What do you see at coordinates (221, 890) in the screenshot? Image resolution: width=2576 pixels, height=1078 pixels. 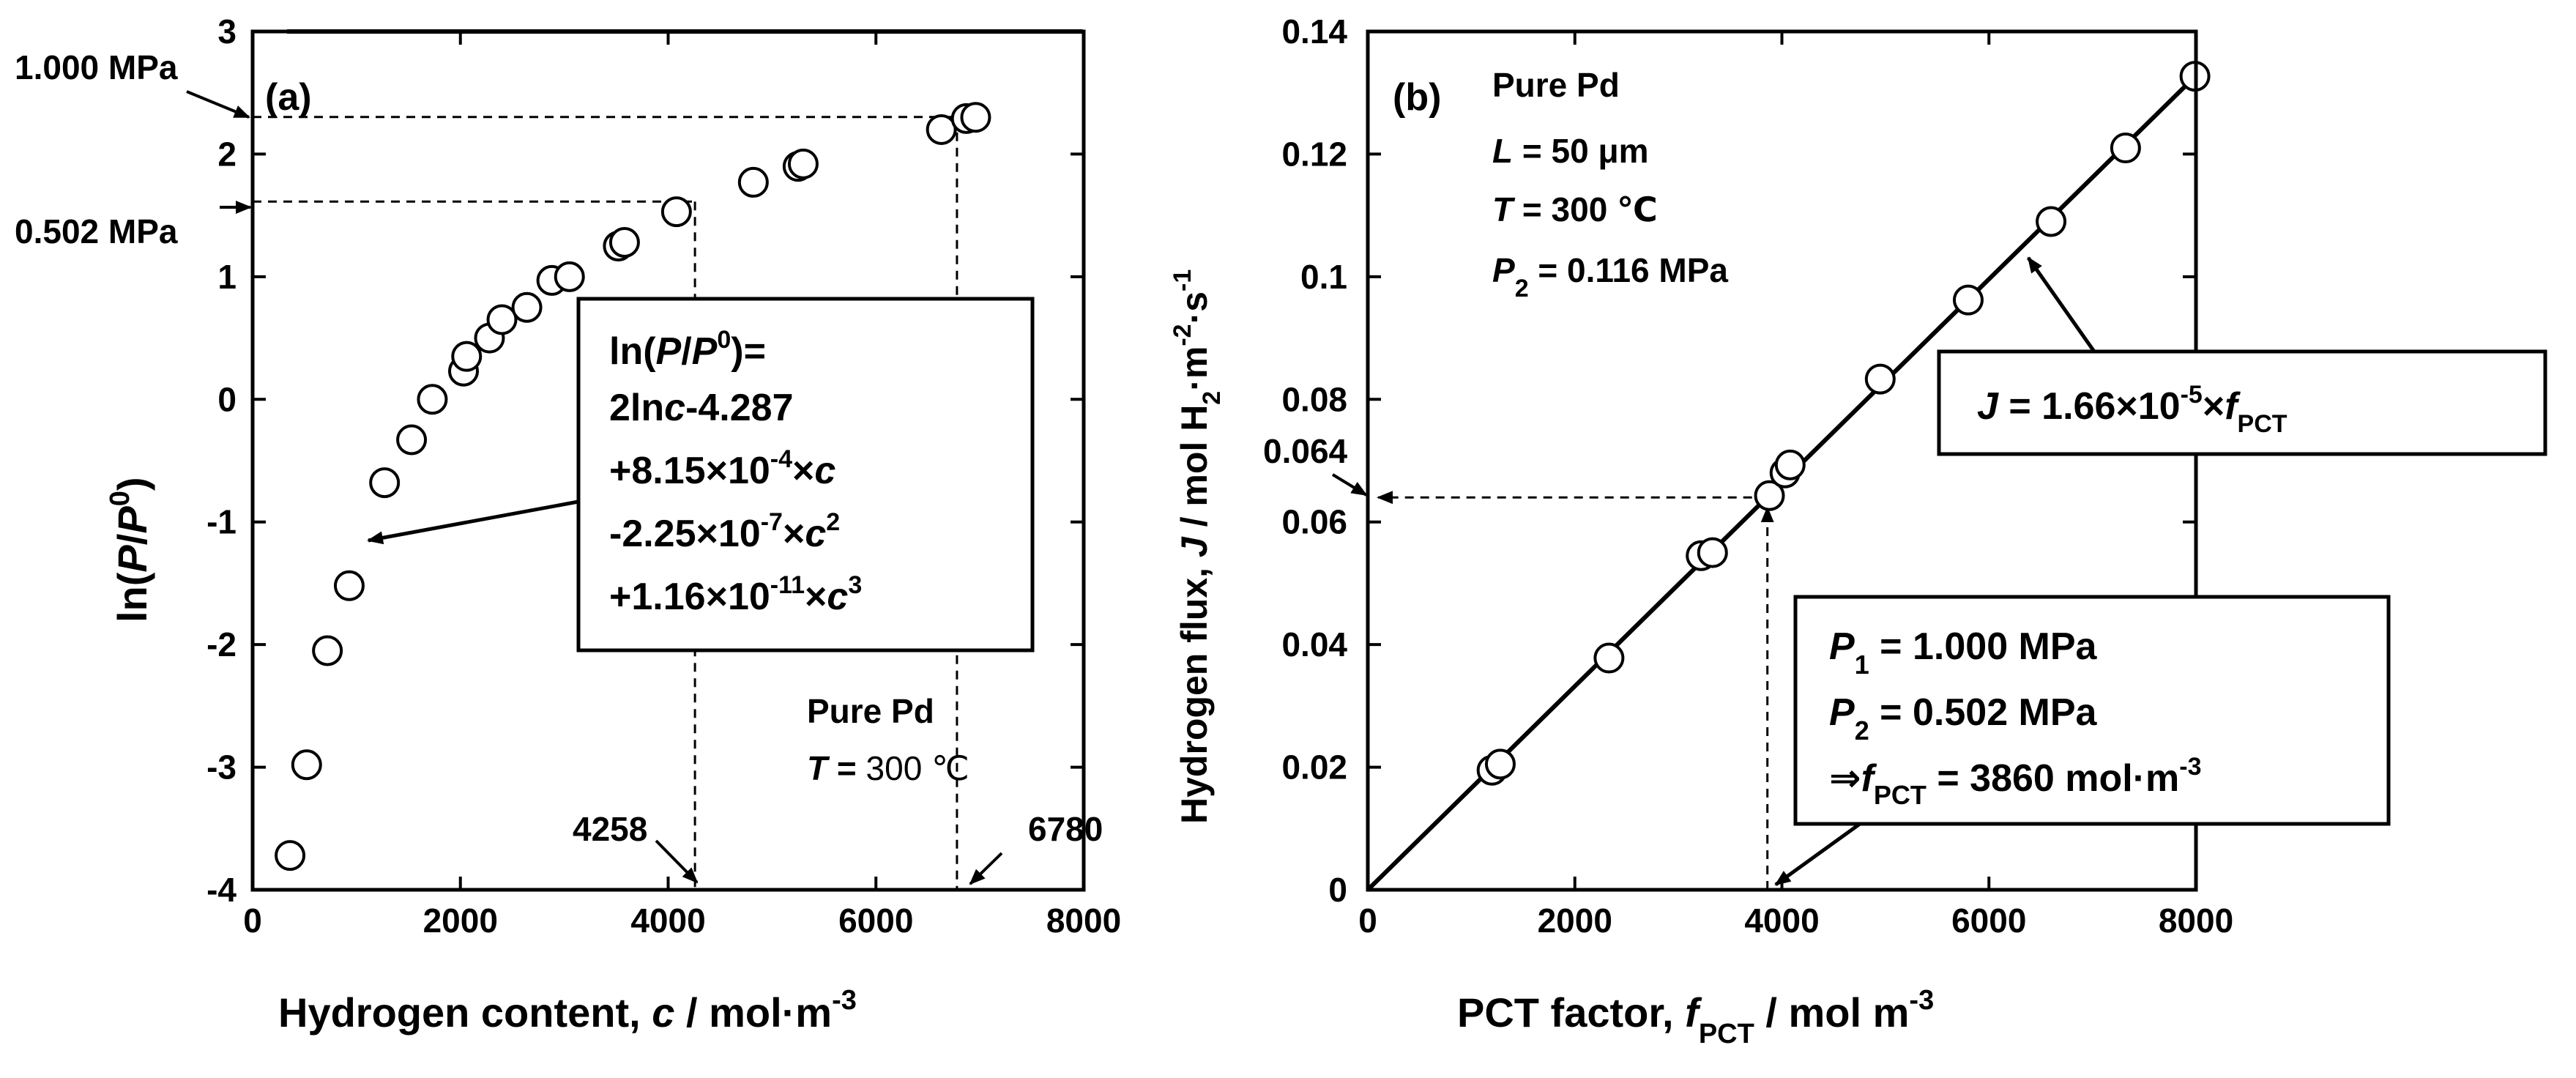 I see `y-tick-label-a-0: -4` at bounding box center [221, 890].